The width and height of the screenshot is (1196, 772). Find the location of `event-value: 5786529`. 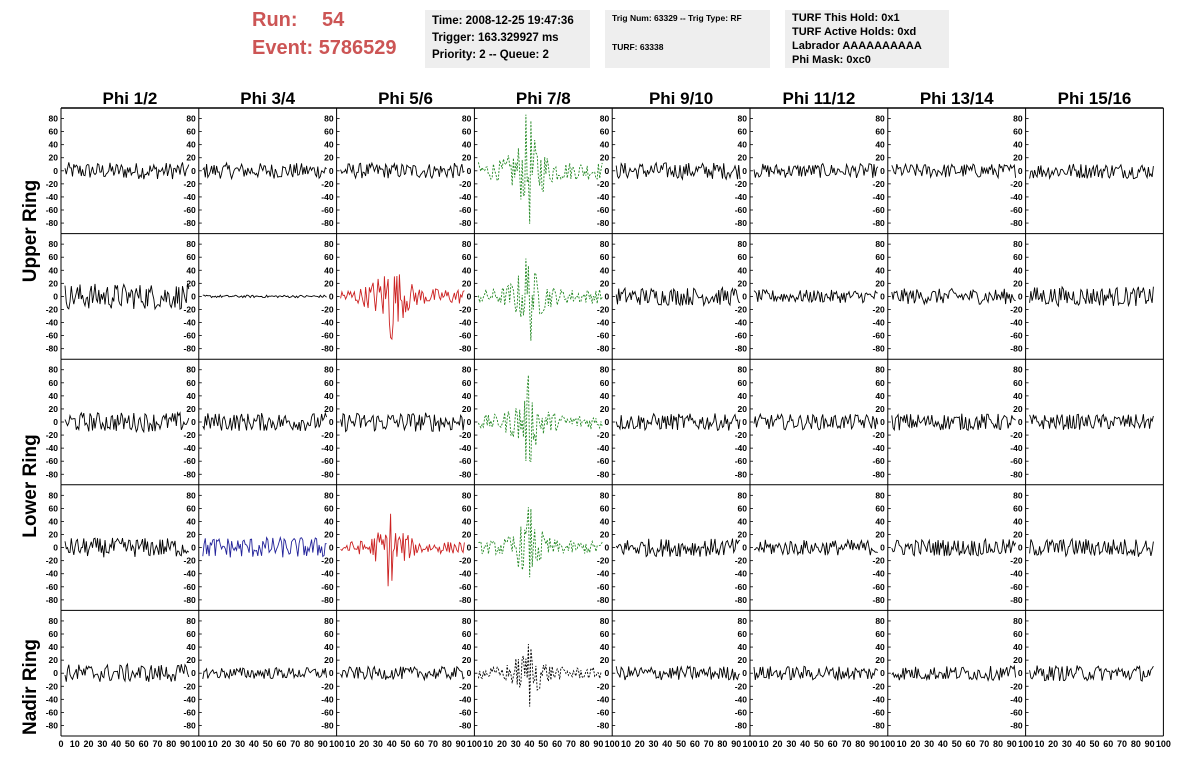

event-value: 5786529 is located at coordinates (357, 48).